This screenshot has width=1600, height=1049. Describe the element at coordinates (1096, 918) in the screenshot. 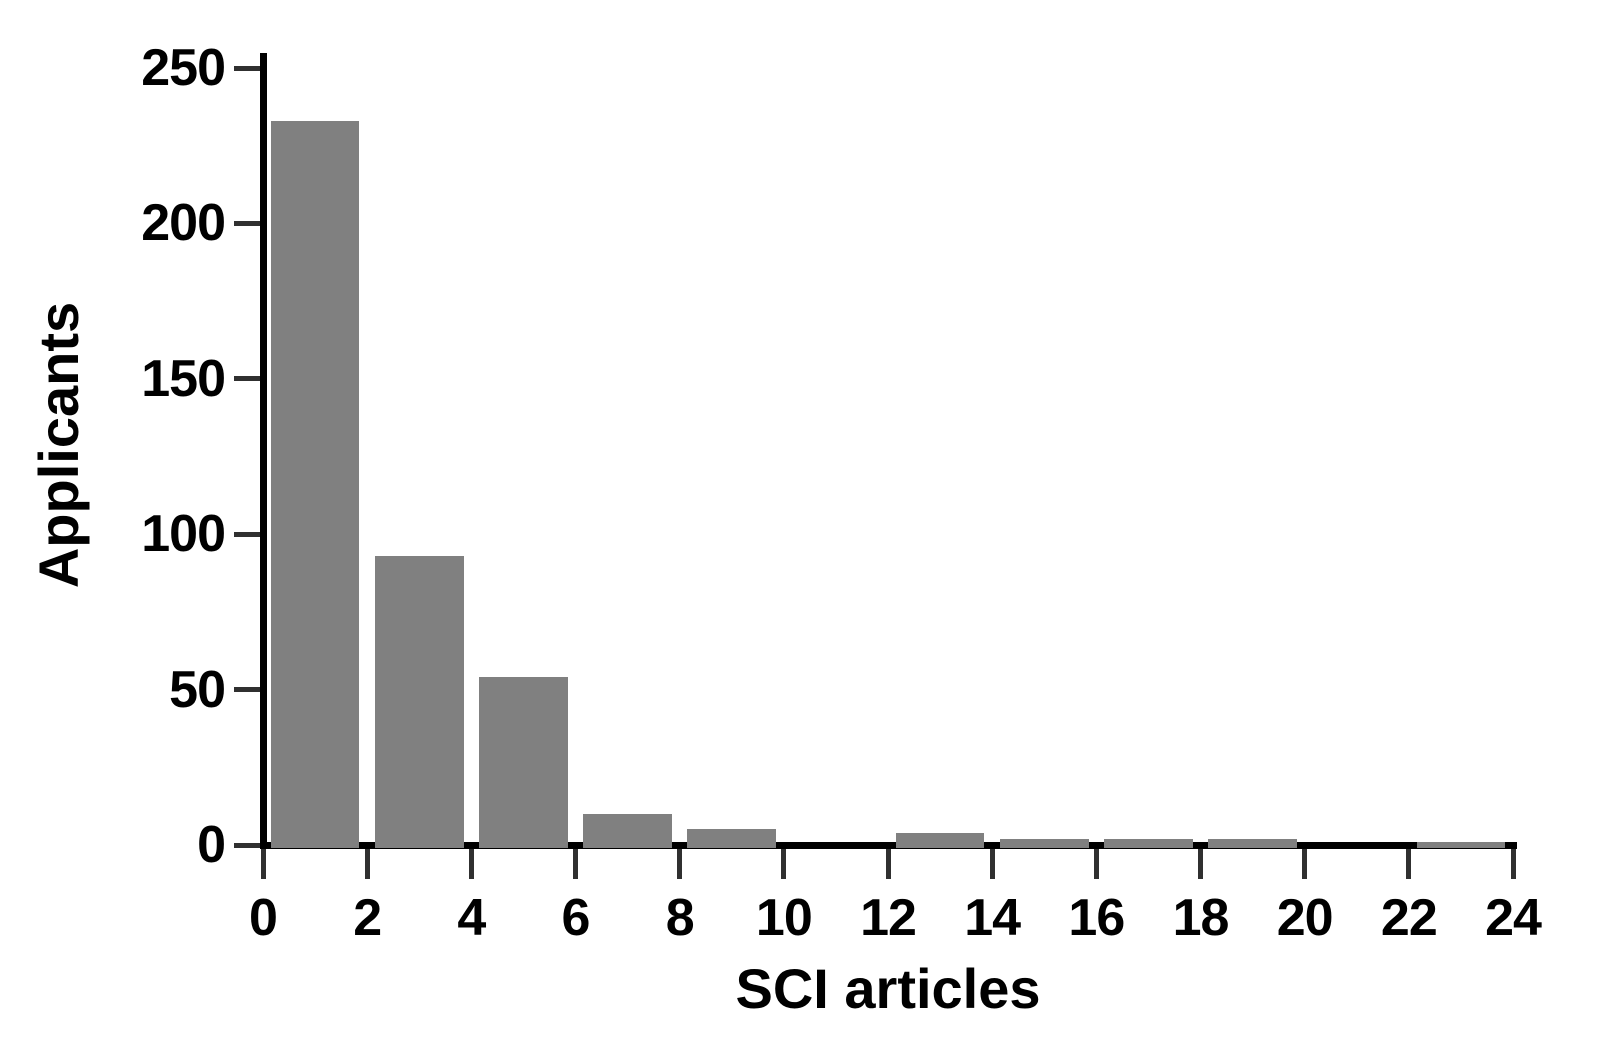

I see `x-tick-label: 16` at that location.